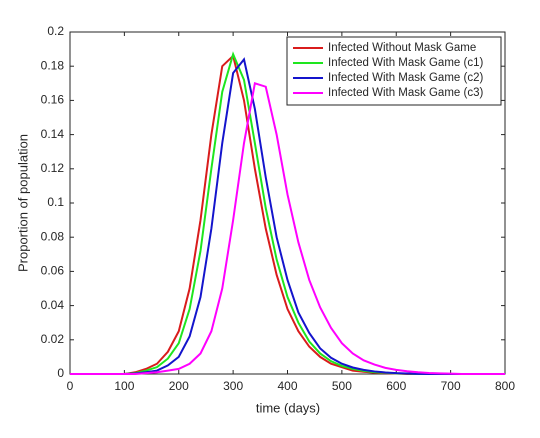  I want to click on y-tick-label: 0.18, so click(53, 65).